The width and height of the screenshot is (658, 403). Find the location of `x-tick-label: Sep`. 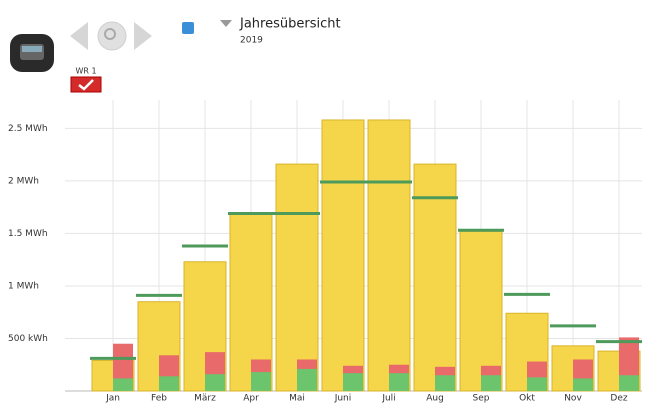

x-tick-label: Sep is located at coordinates (481, 398).